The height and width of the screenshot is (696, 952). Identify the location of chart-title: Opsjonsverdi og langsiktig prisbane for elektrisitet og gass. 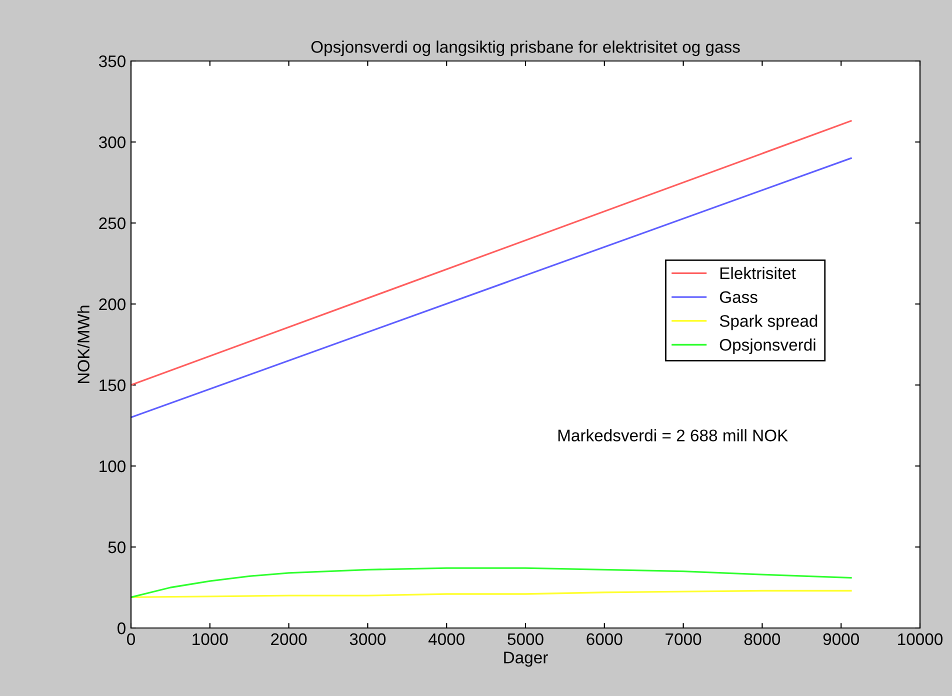
(525, 48).